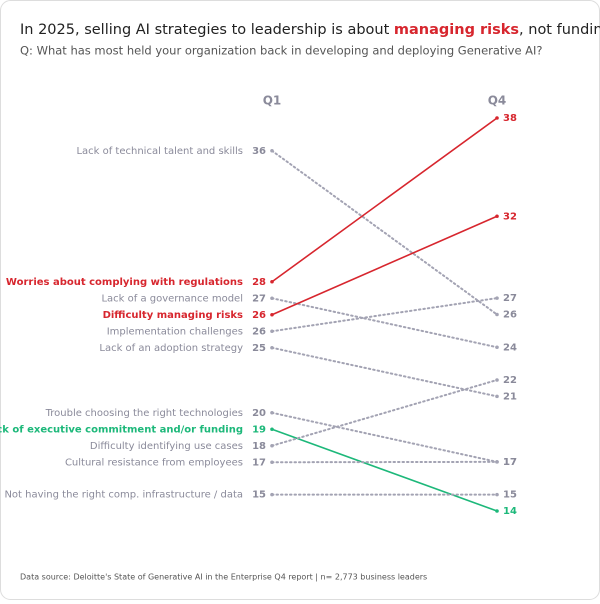 This screenshot has width=600, height=604. Describe the element at coordinates (144, 413) in the screenshot. I see `category-label: Trouble choosing the right technologies` at that location.